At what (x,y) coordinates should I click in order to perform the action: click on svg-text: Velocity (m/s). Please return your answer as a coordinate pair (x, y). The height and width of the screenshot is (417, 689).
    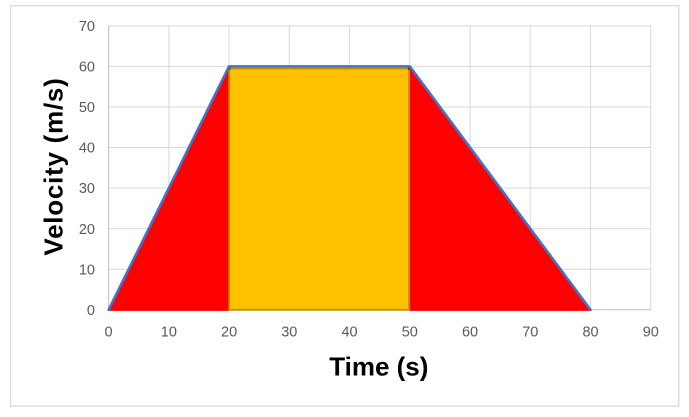
    Looking at the image, I should click on (54, 166).